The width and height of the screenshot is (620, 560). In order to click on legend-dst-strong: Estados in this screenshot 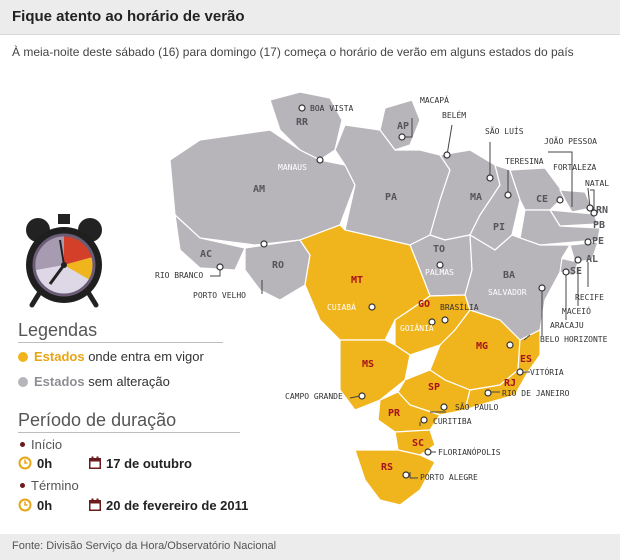, I will do `click(59, 356)`.